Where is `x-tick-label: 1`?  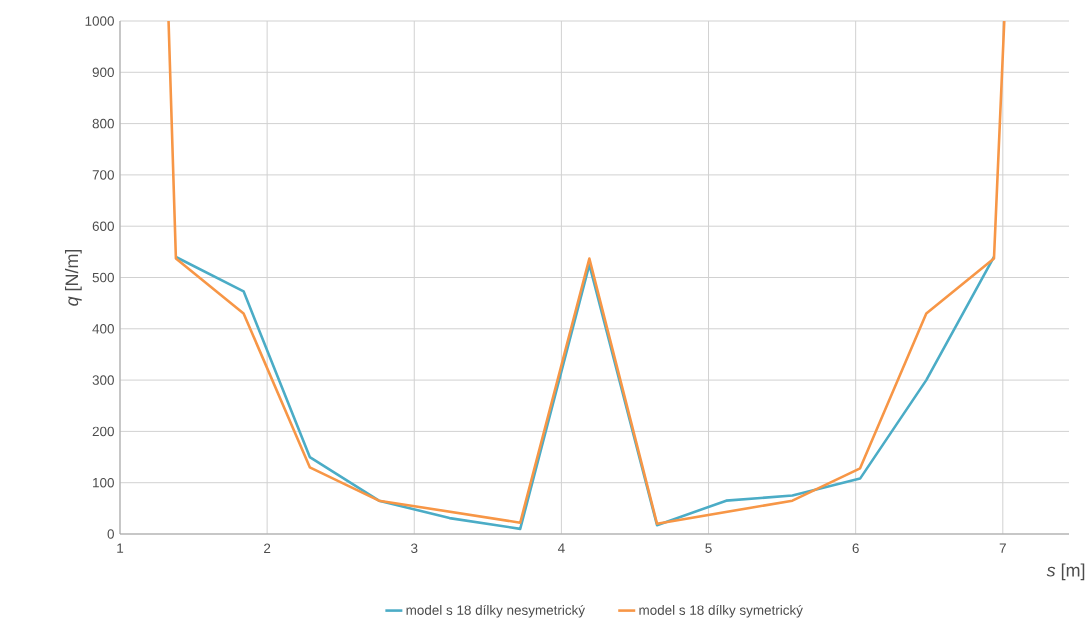 x-tick-label: 1 is located at coordinates (120, 548).